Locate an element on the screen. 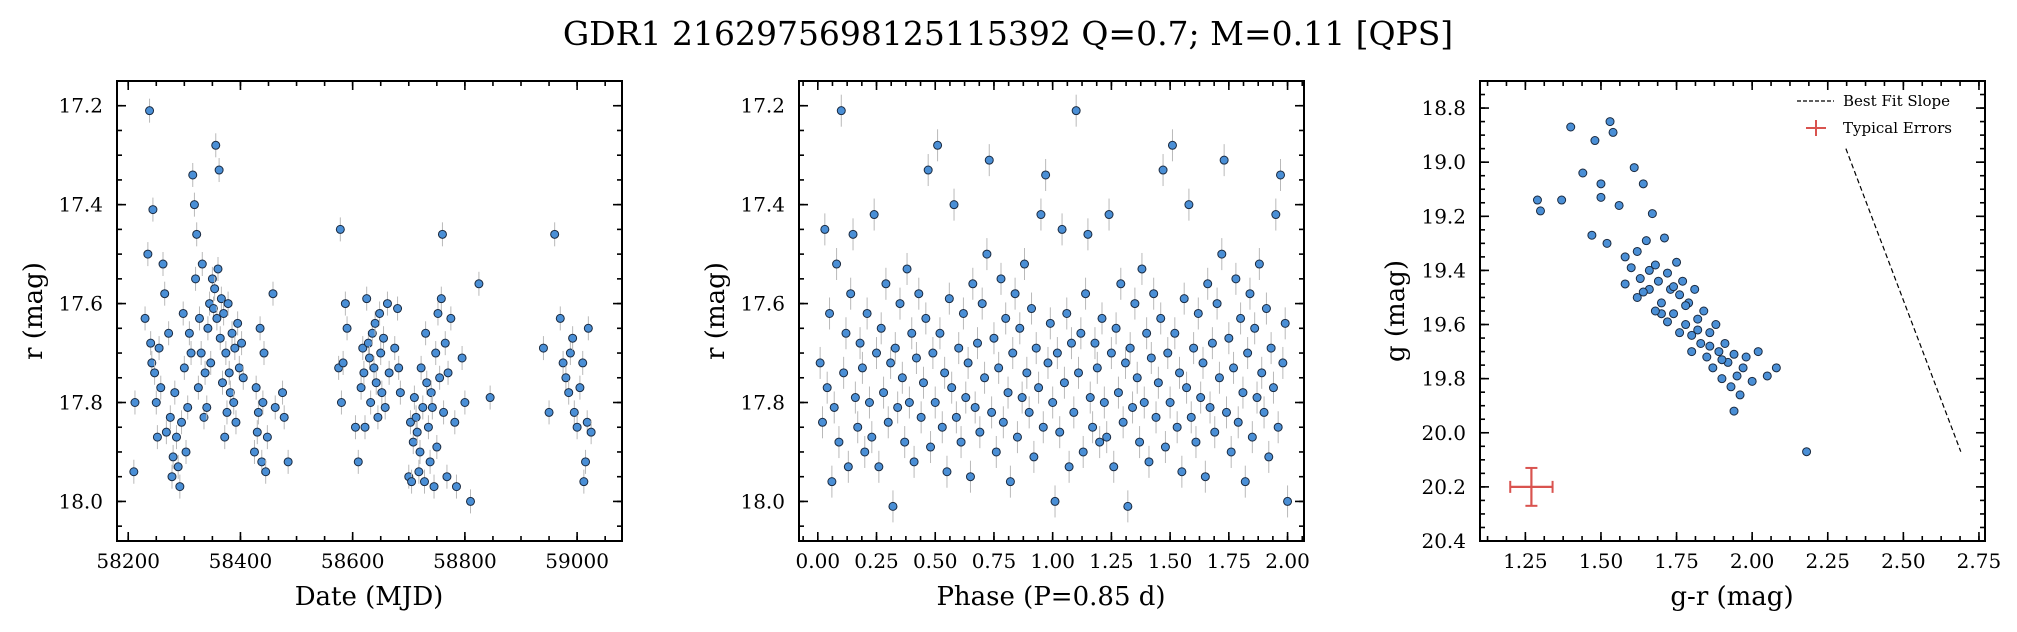 This screenshot has height=632, width=2017. timeseries-x-tick-label: 58600 is located at coordinates (353, 561).